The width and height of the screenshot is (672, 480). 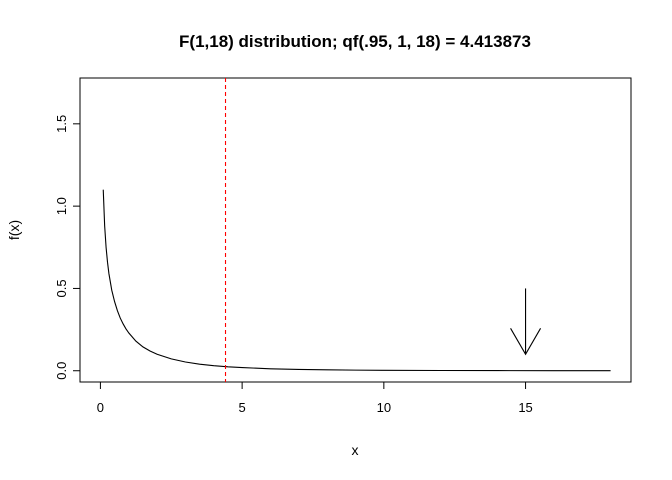 What do you see at coordinates (525, 407) in the screenshot?
I see `x-tick-label: 15` at bounding box center [525, 407].